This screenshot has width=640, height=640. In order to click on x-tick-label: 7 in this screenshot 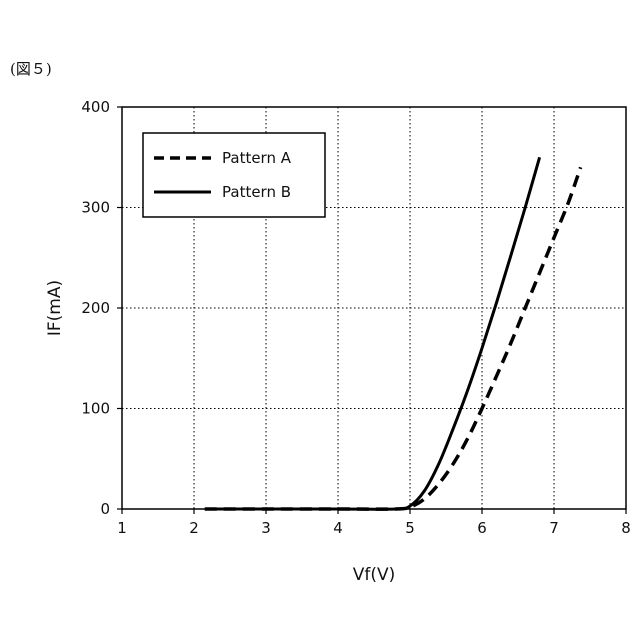, I will do `click(554, 528)`.